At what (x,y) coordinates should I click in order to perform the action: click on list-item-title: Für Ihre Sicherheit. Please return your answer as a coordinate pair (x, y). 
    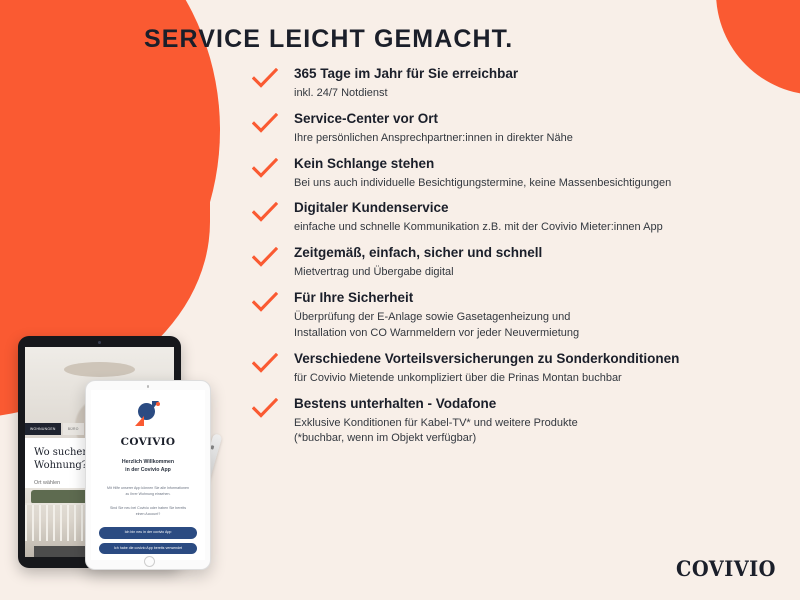
    Looking at the image, I should click on (354, 298).